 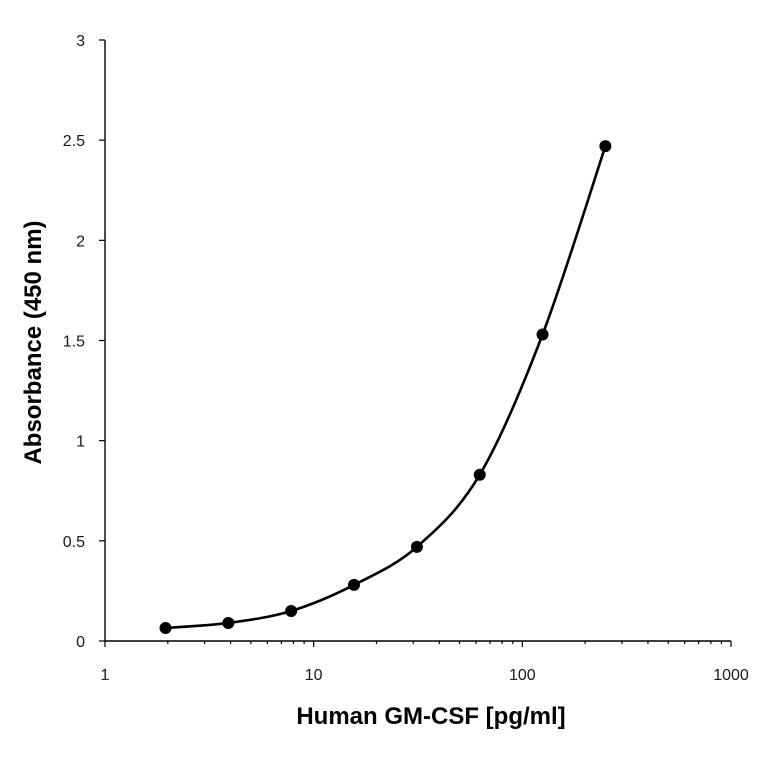 I want to click on y-tick-label: 1.5, so click(x=74, y=342).